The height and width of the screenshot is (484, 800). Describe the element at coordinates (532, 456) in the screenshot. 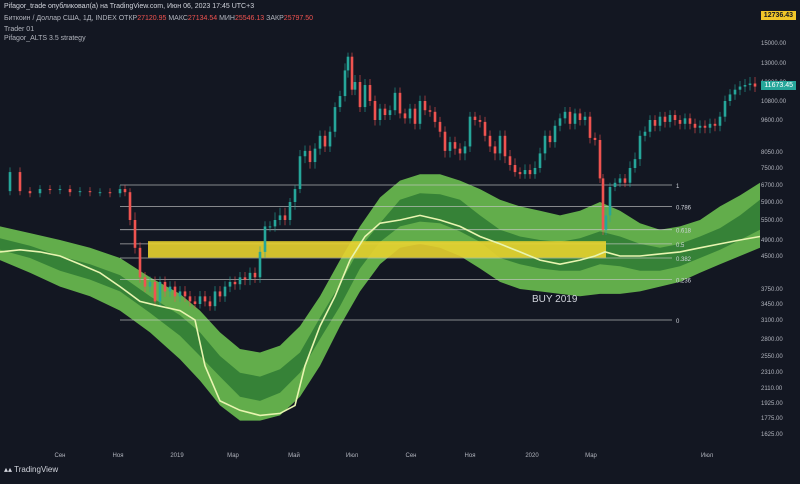

I see `x-tick-8: 2020` at that location.